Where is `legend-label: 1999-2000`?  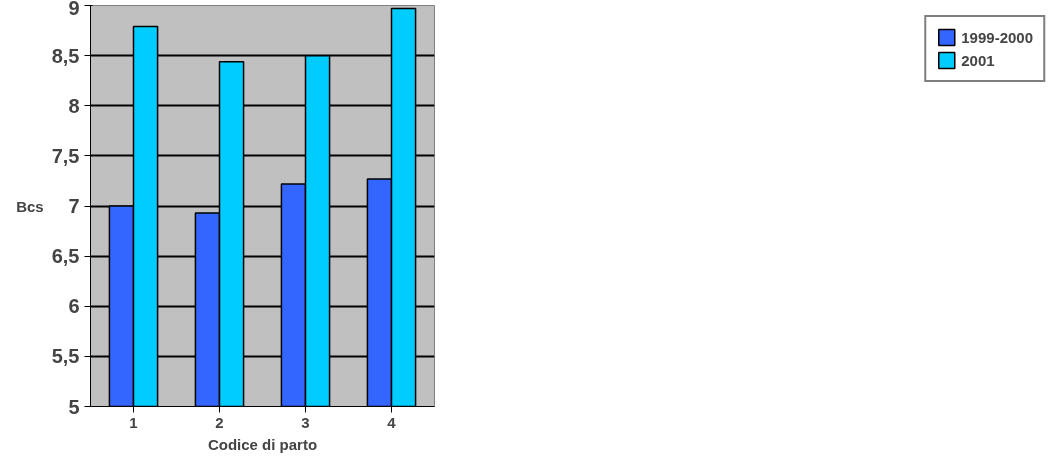 legend-label: 1999-2000 is located at coordinates (997, 37).